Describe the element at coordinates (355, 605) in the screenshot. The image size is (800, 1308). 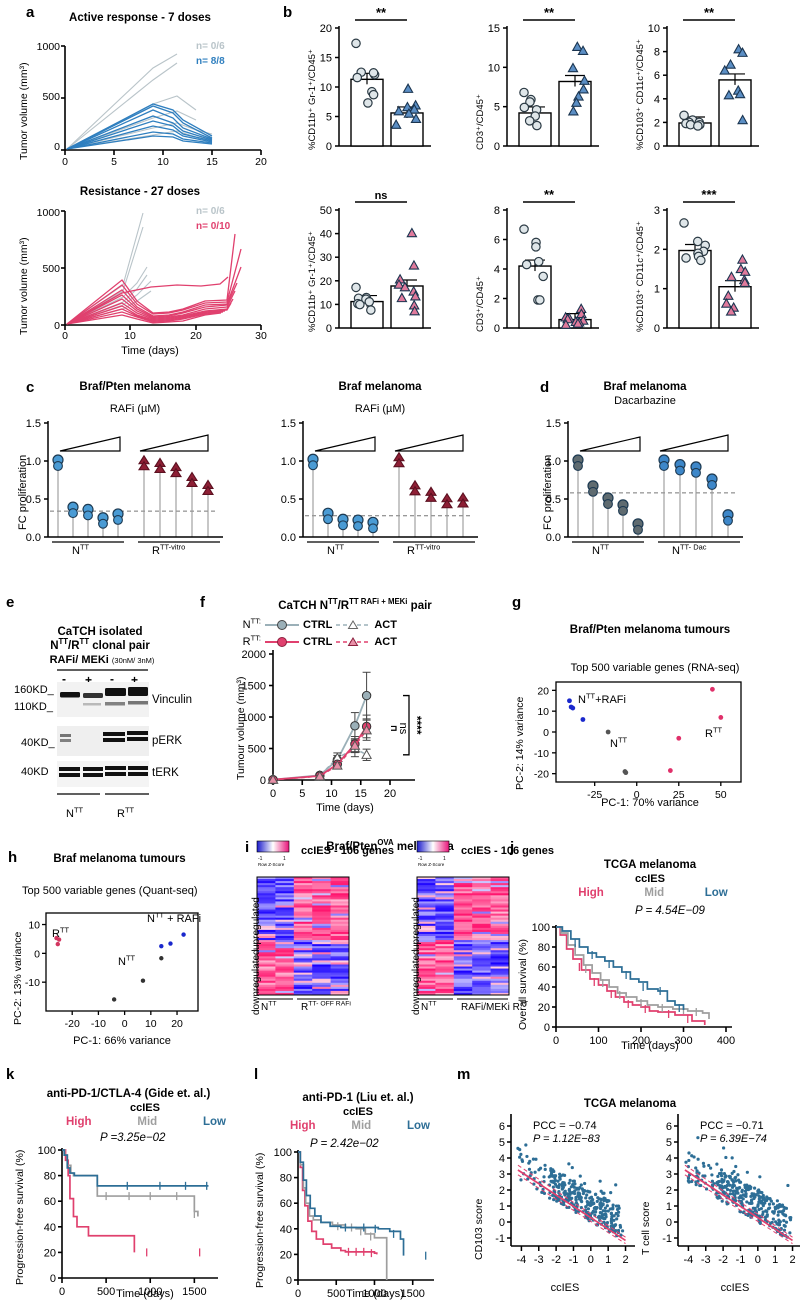
I see `panel-f-title: CaTCH NTT/RTT RAFi + MEKi pair` at that location.